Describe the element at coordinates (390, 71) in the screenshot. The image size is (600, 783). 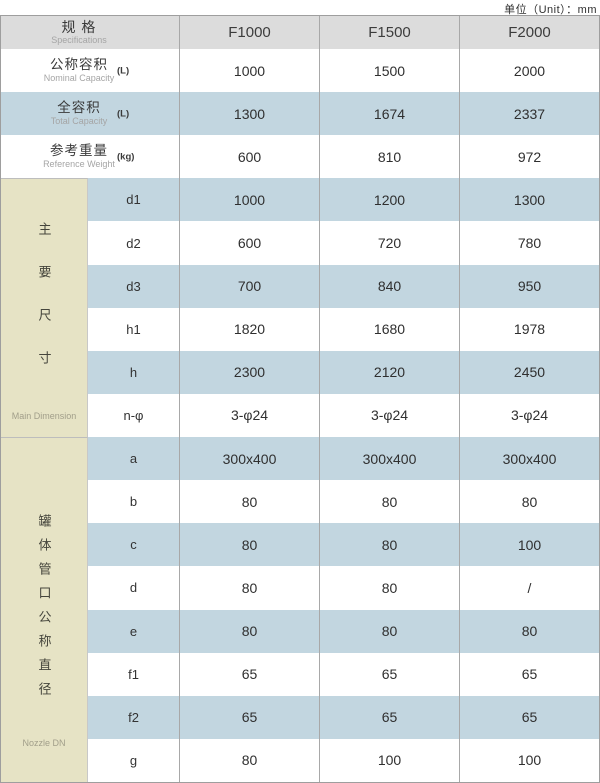
I see `value-cell: 1500` at that location.